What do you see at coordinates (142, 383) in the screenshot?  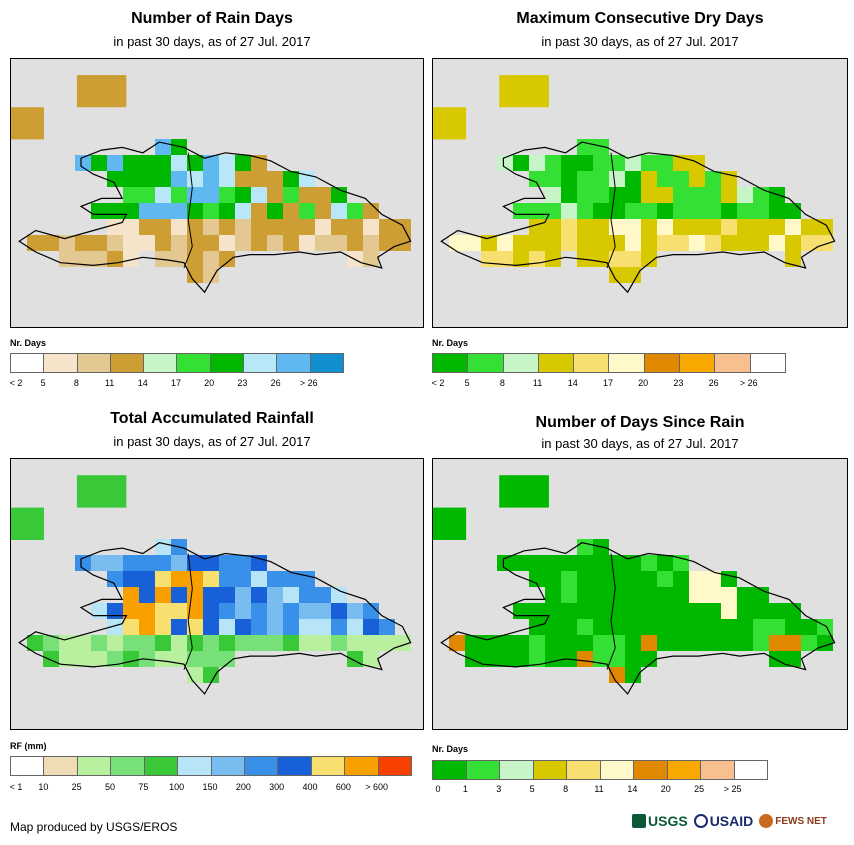 I see `legend-tick-label: 14` at bounding box center [142, 383].